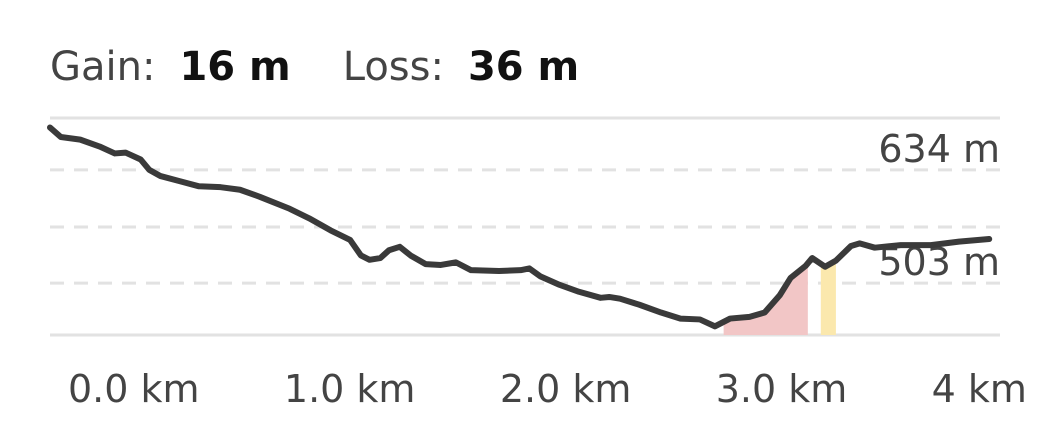 This screenshot has height=440, width=1040. I want to click on stat-label: Gain:, so click(102, 67).